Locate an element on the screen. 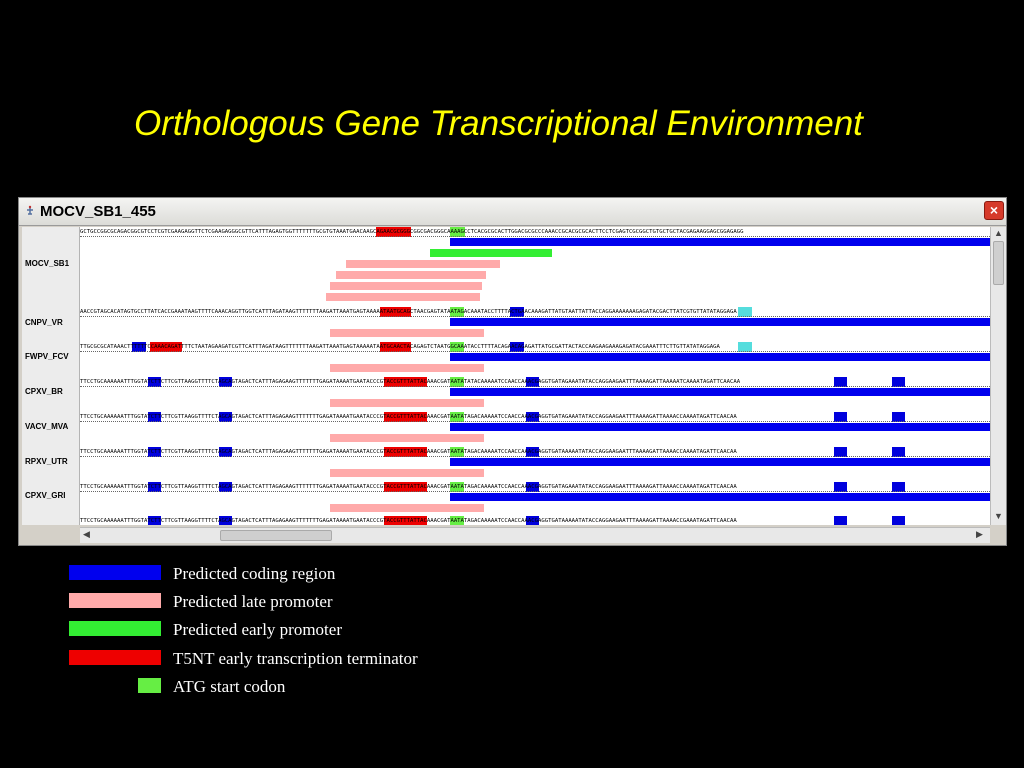 This screenshot has width=1024, height=768. app-icon is located at coordinates (30, 210).